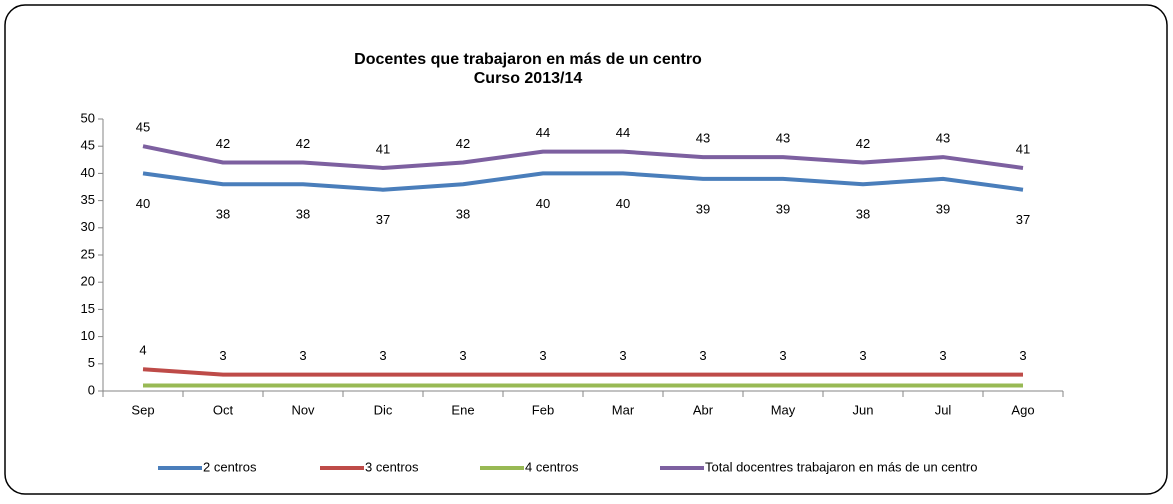  What do you see at coordinates (230, 466) in the screenshot?
I see `legend-label: 2 centros` at bounding box center [230, 466].